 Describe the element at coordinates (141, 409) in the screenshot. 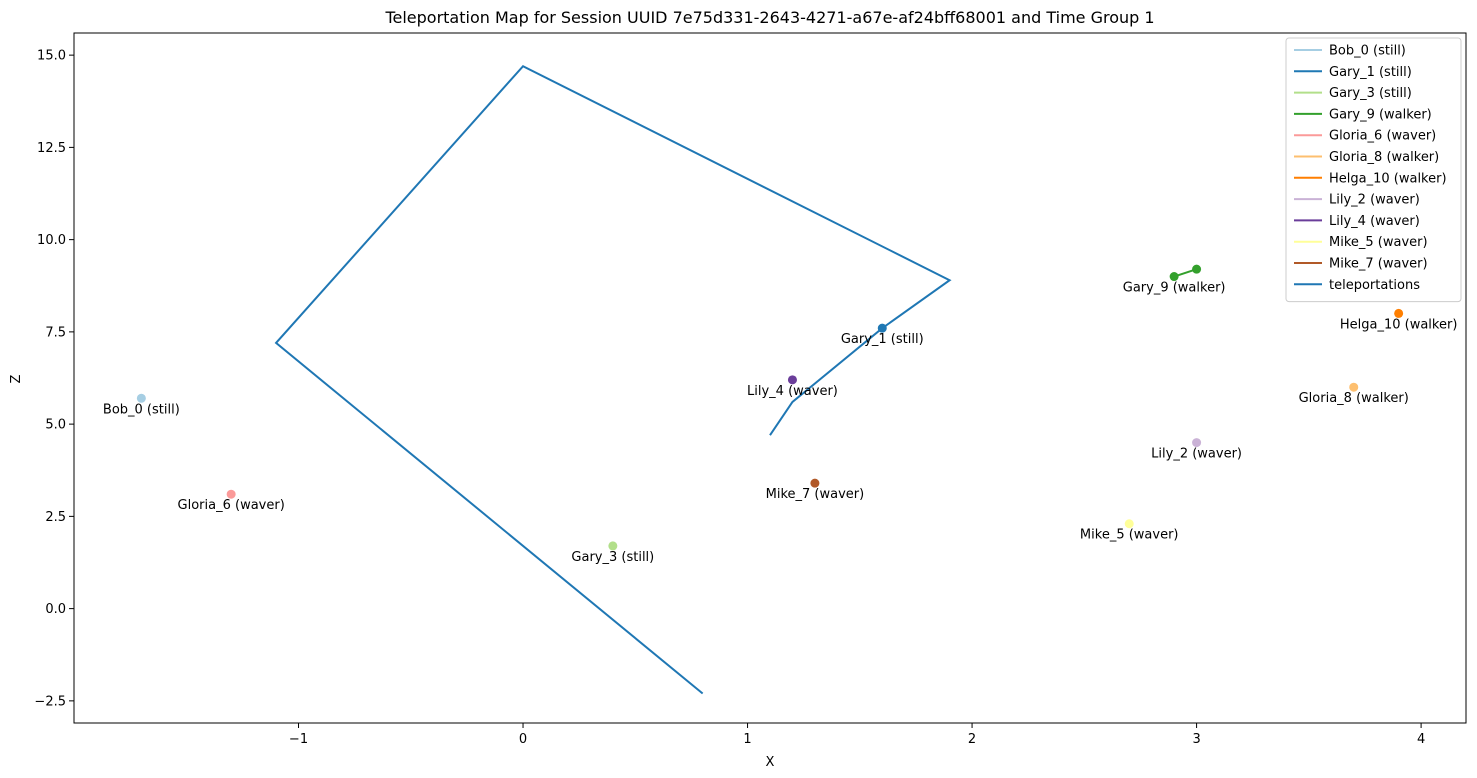

I see `point-label: Bob_0 (still)` at that location.